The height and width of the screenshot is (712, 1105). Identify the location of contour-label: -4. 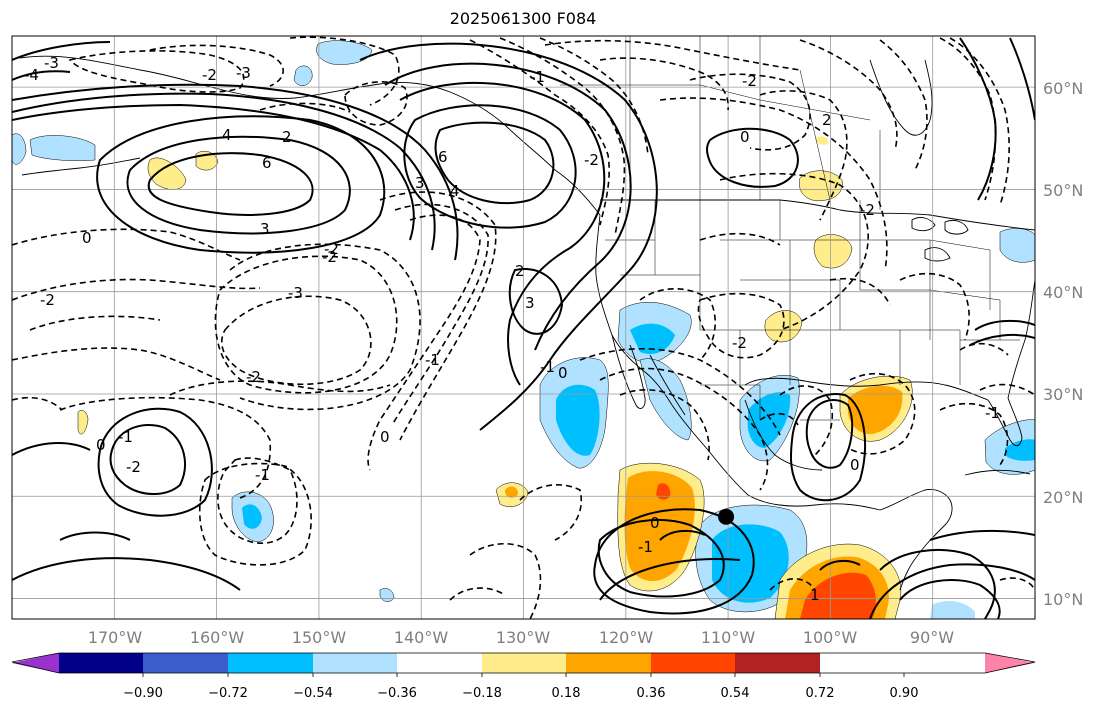
(31, 75).